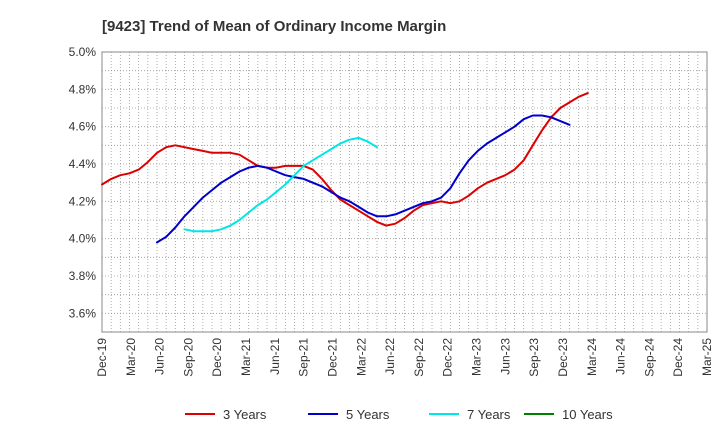  I want to click on legend-label-3-years: 3 Years, so click(245, 414).